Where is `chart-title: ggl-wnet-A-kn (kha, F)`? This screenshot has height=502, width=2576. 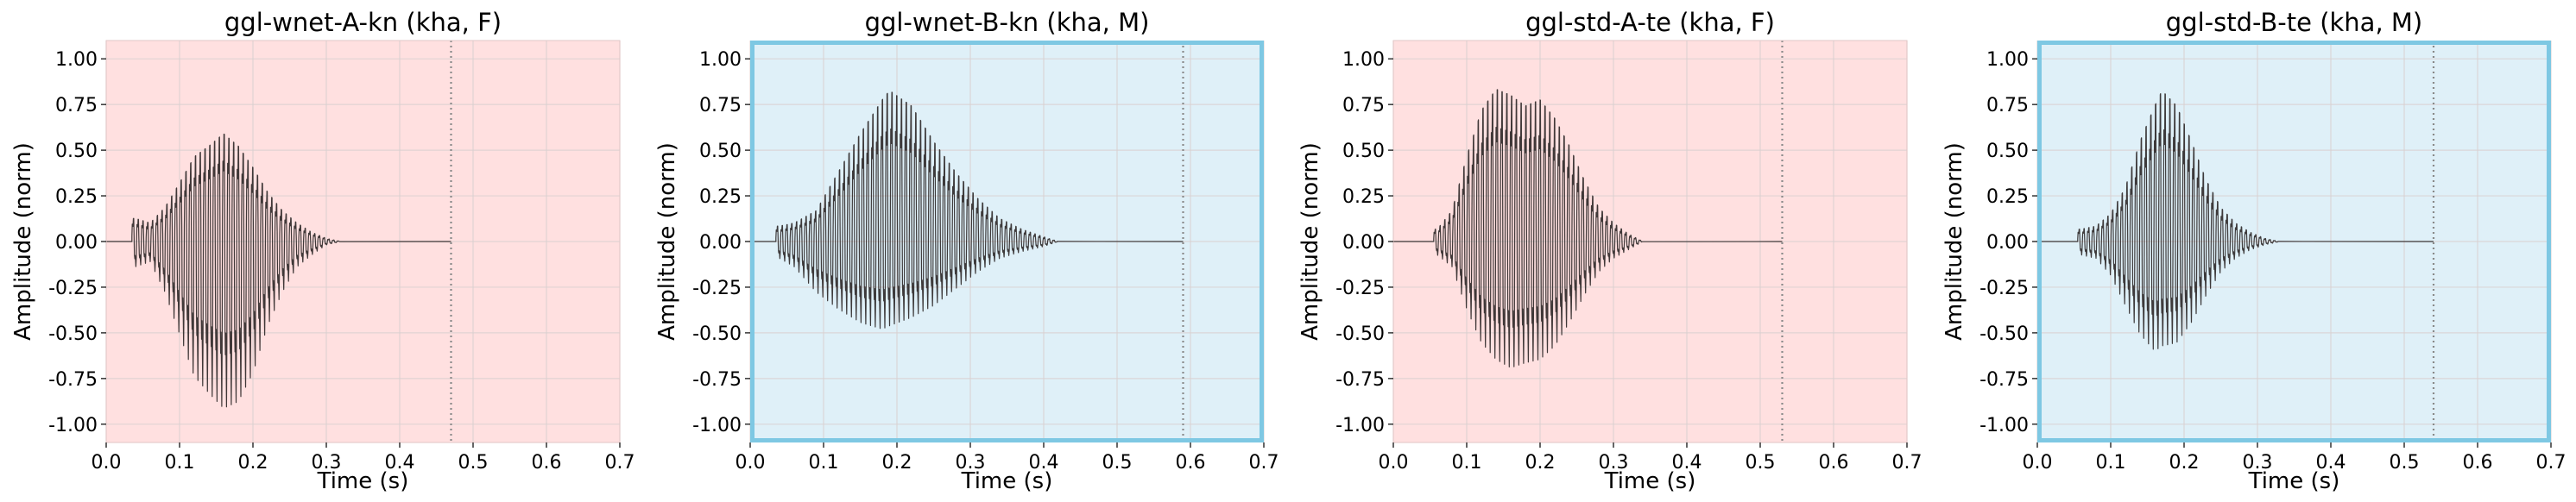 chart-title: ggl-wnet-A-kn (kha, F) is located at coordinates (363, 22).